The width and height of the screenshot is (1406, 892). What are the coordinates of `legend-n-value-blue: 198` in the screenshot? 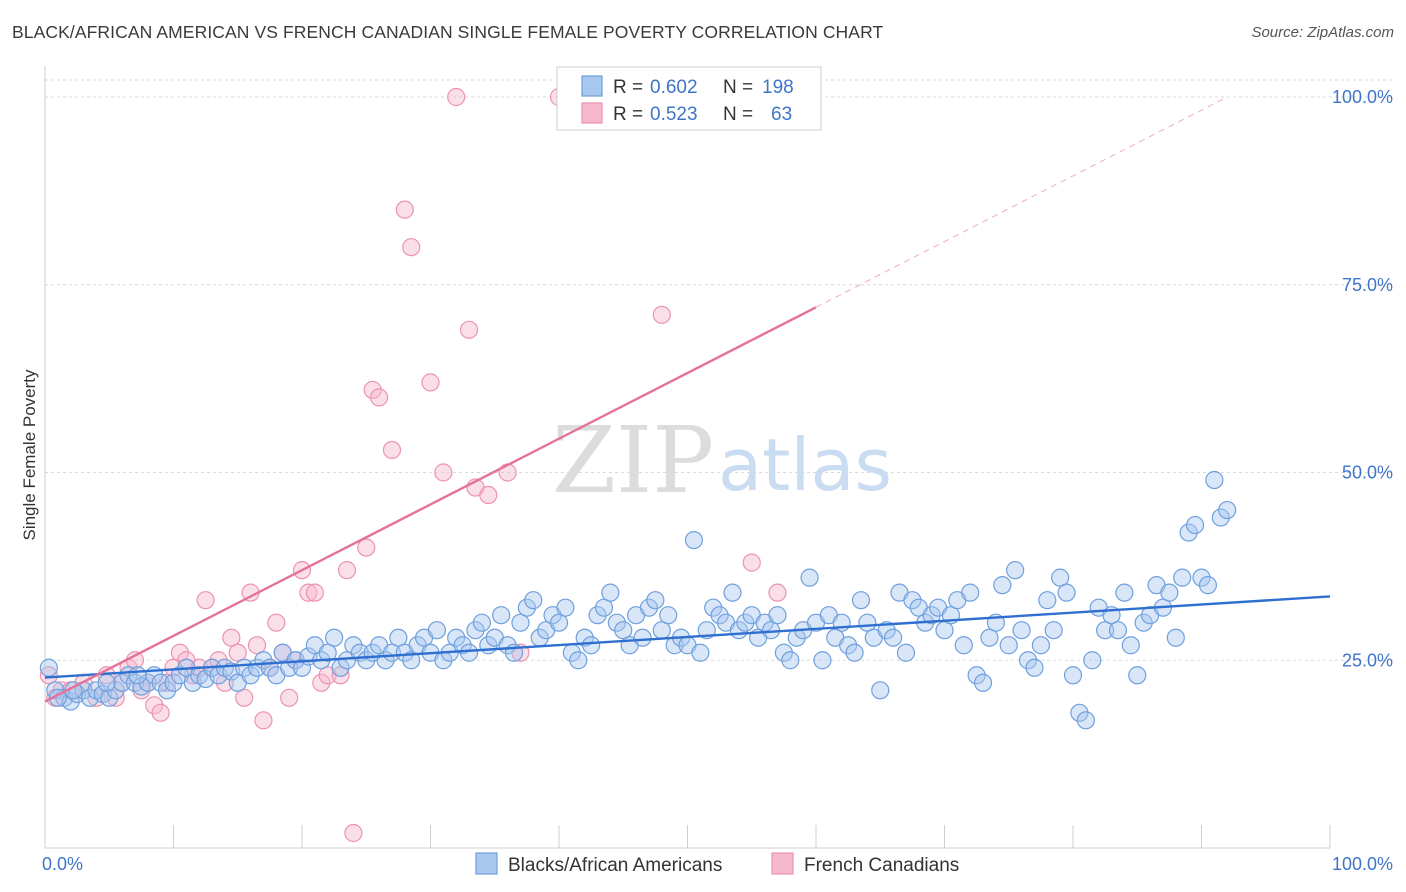 It's located at (778, 87).